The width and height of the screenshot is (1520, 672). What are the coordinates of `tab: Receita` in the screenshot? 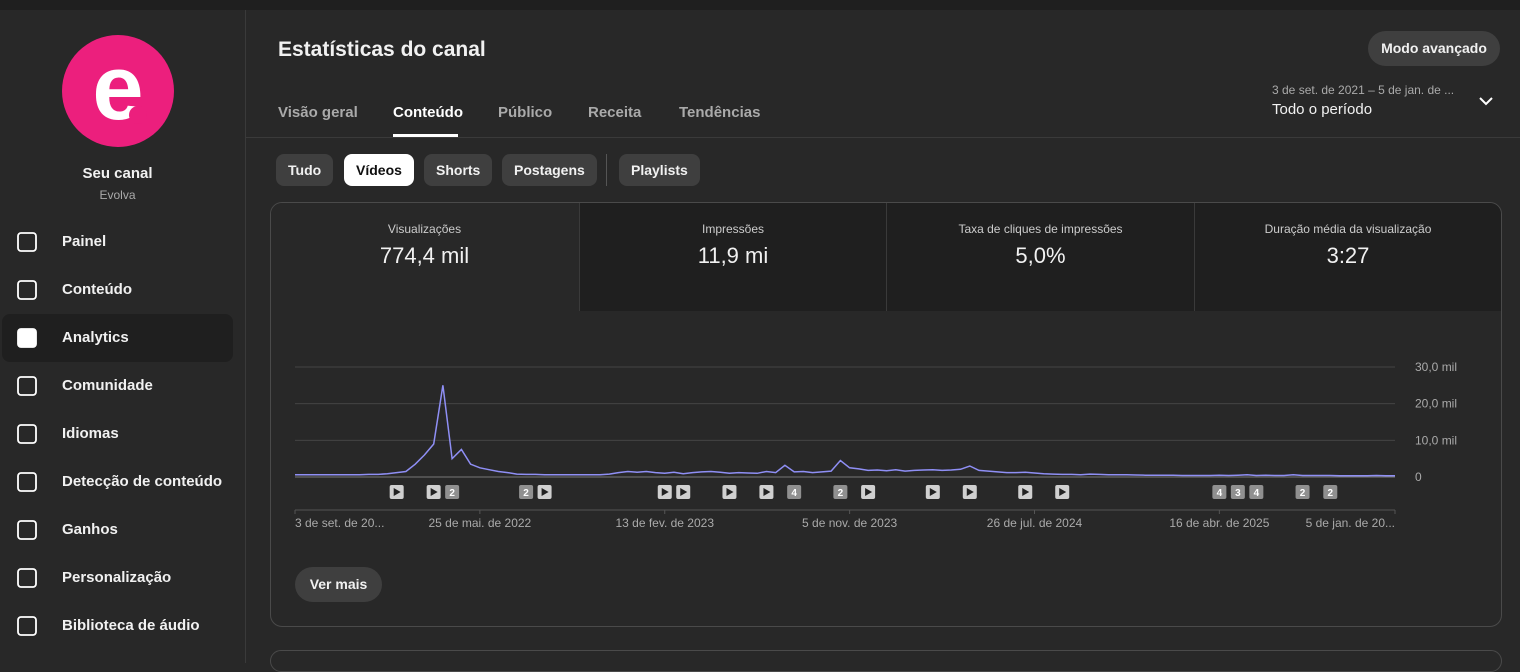 It's located at (615, 112).